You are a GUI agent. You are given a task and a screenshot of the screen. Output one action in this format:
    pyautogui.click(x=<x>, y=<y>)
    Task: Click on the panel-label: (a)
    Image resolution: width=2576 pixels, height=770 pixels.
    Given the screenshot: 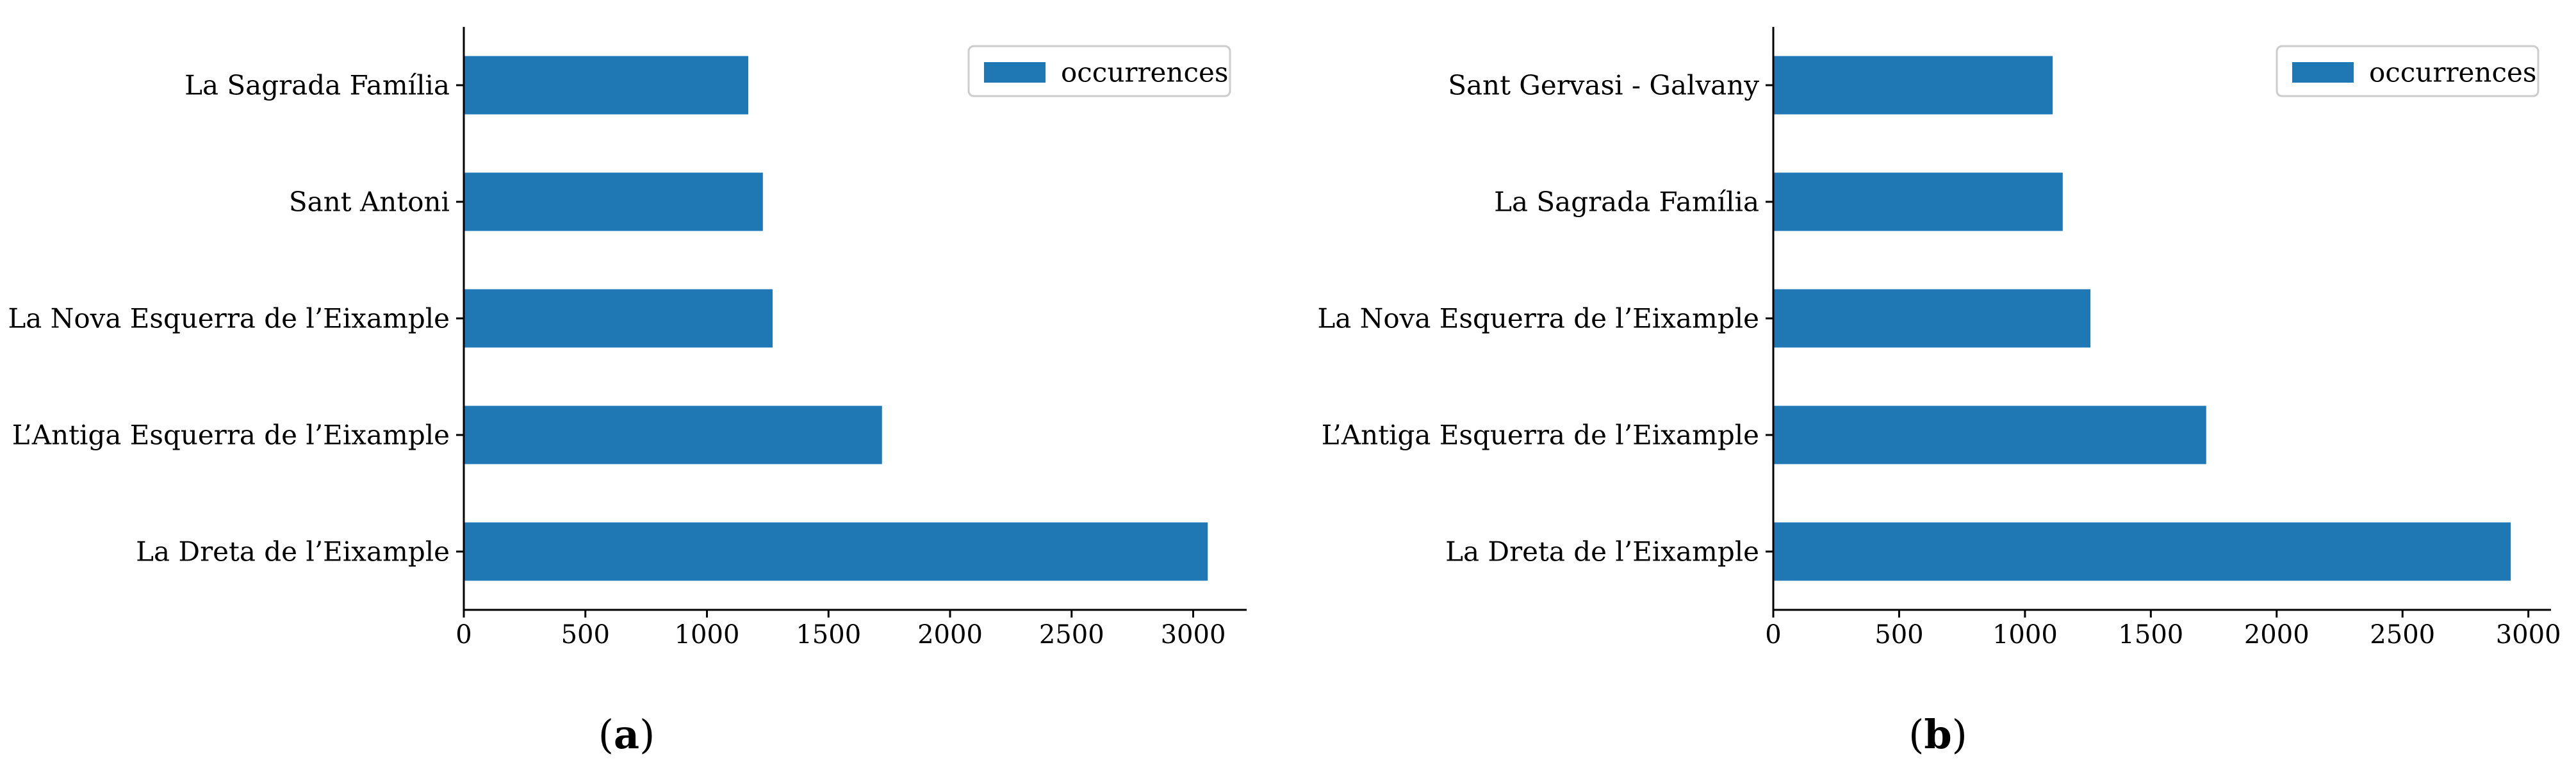 What is the action you would take?
    pyautogui.click(x=626, y=734)
    